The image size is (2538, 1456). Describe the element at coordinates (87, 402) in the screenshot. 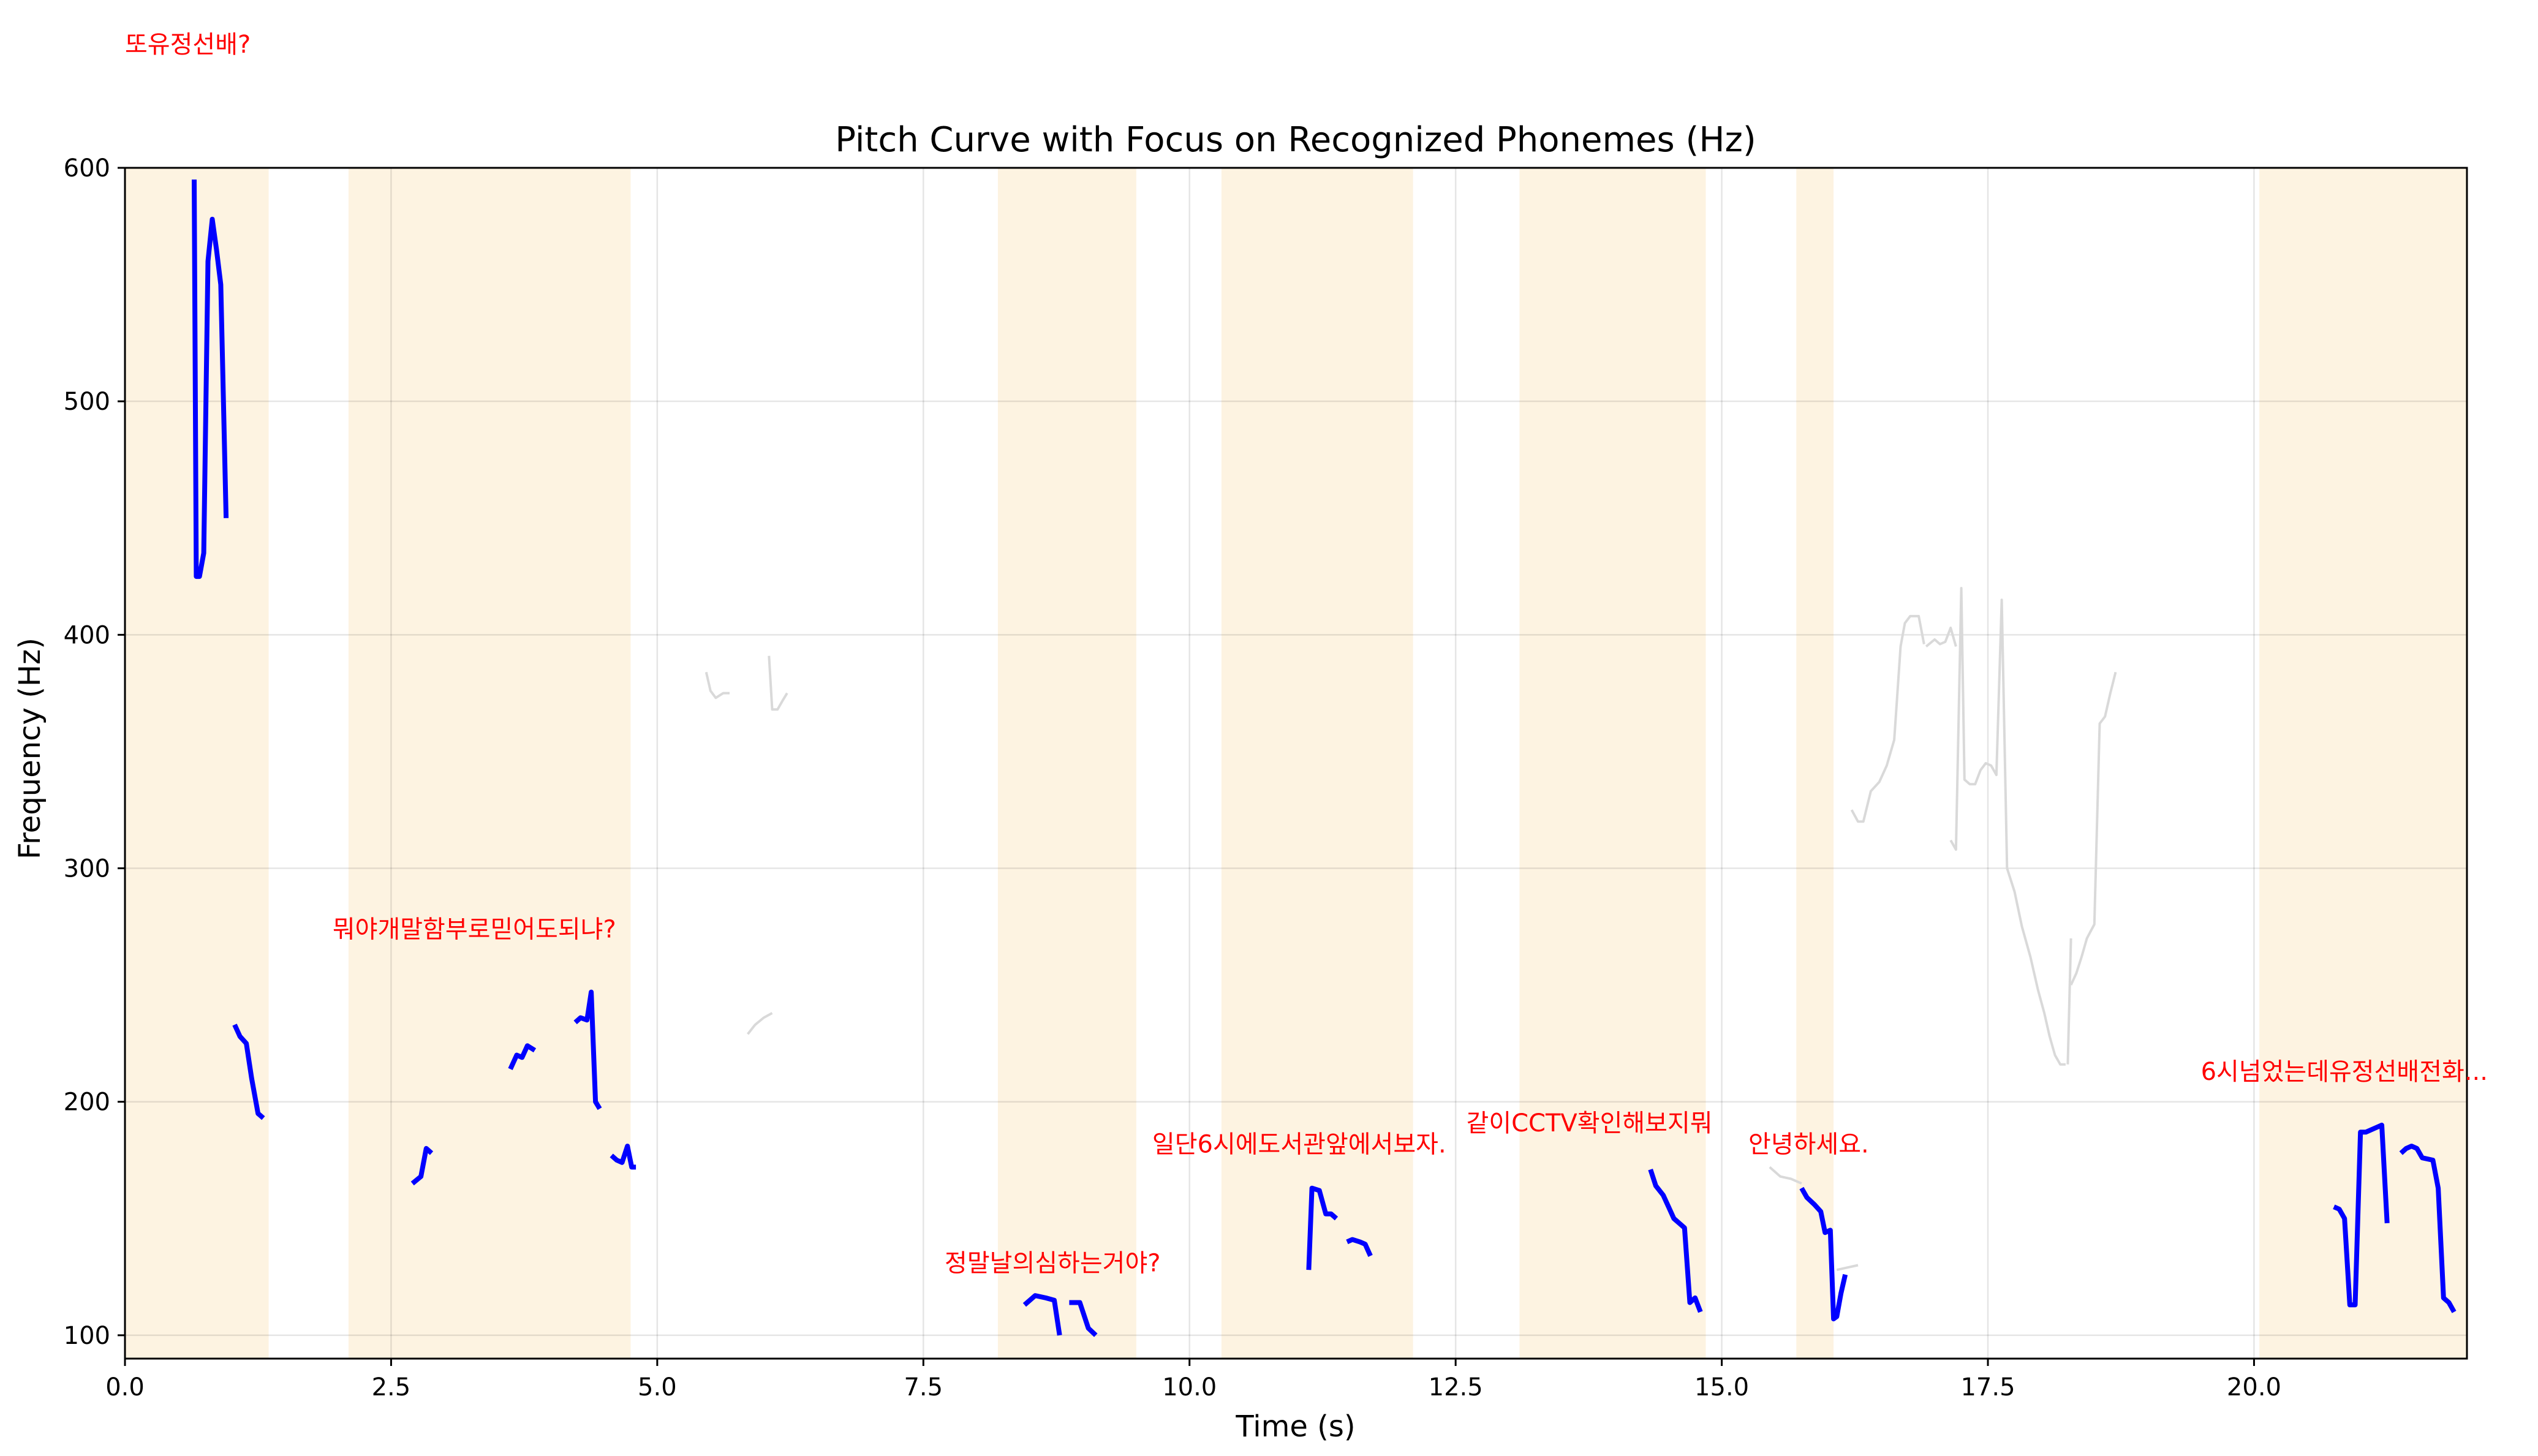

I see `y-tick-label-4: 500` at that location.